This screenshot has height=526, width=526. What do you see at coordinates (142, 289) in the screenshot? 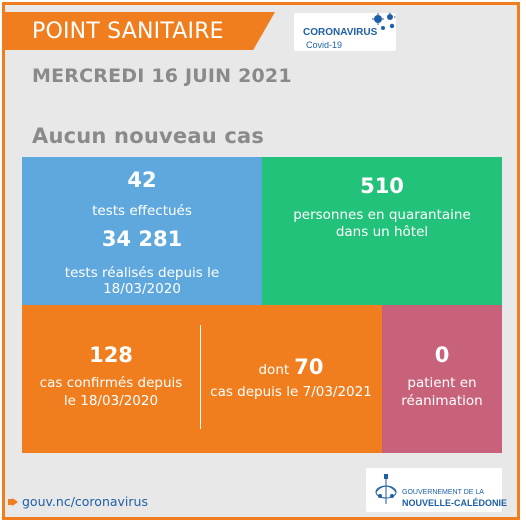
I see `tests-total-label-2: 18/03/2020` at bounding box center [142, 289].